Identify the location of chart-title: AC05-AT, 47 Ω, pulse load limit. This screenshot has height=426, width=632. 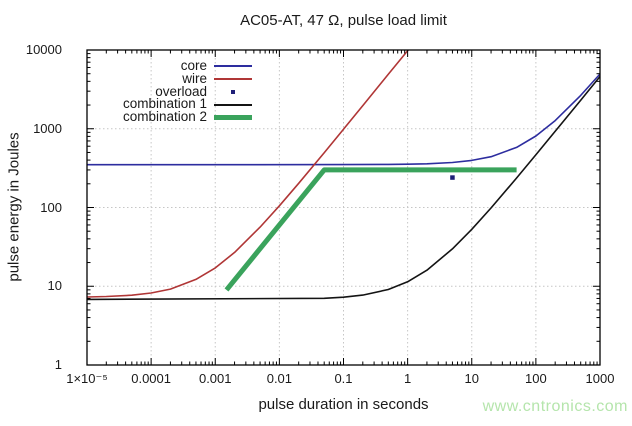
(343, 20).